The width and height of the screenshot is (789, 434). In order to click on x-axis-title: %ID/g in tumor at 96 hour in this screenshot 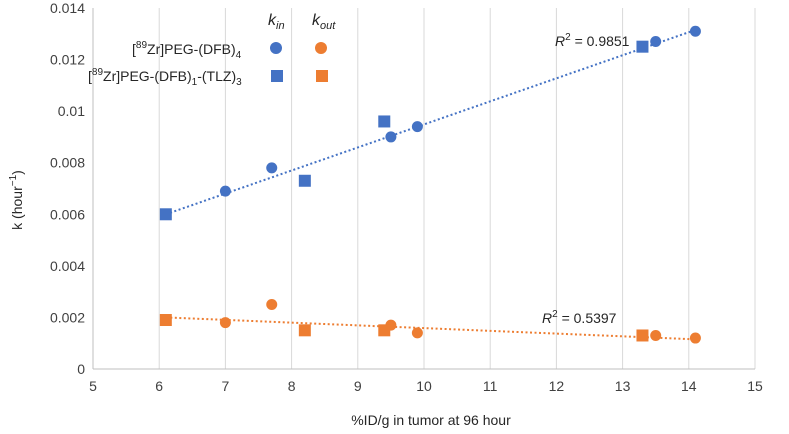, I will do `click(431, 420)`.